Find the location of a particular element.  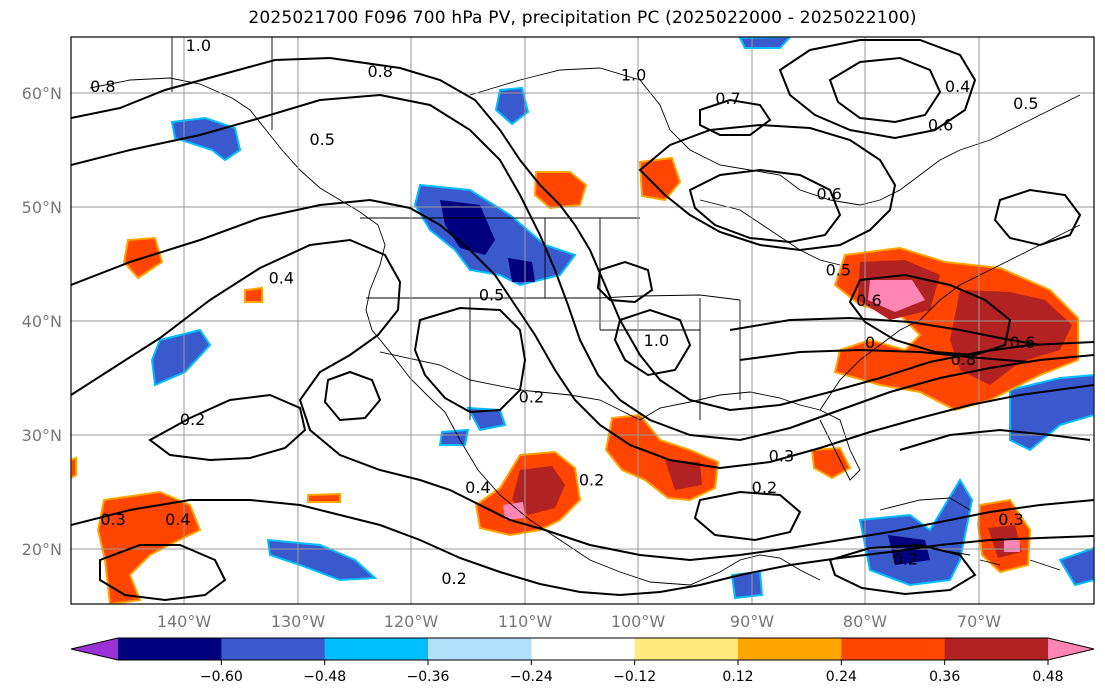

colorbar-tick-label: −0.60 is located at coordinates (221, 677).